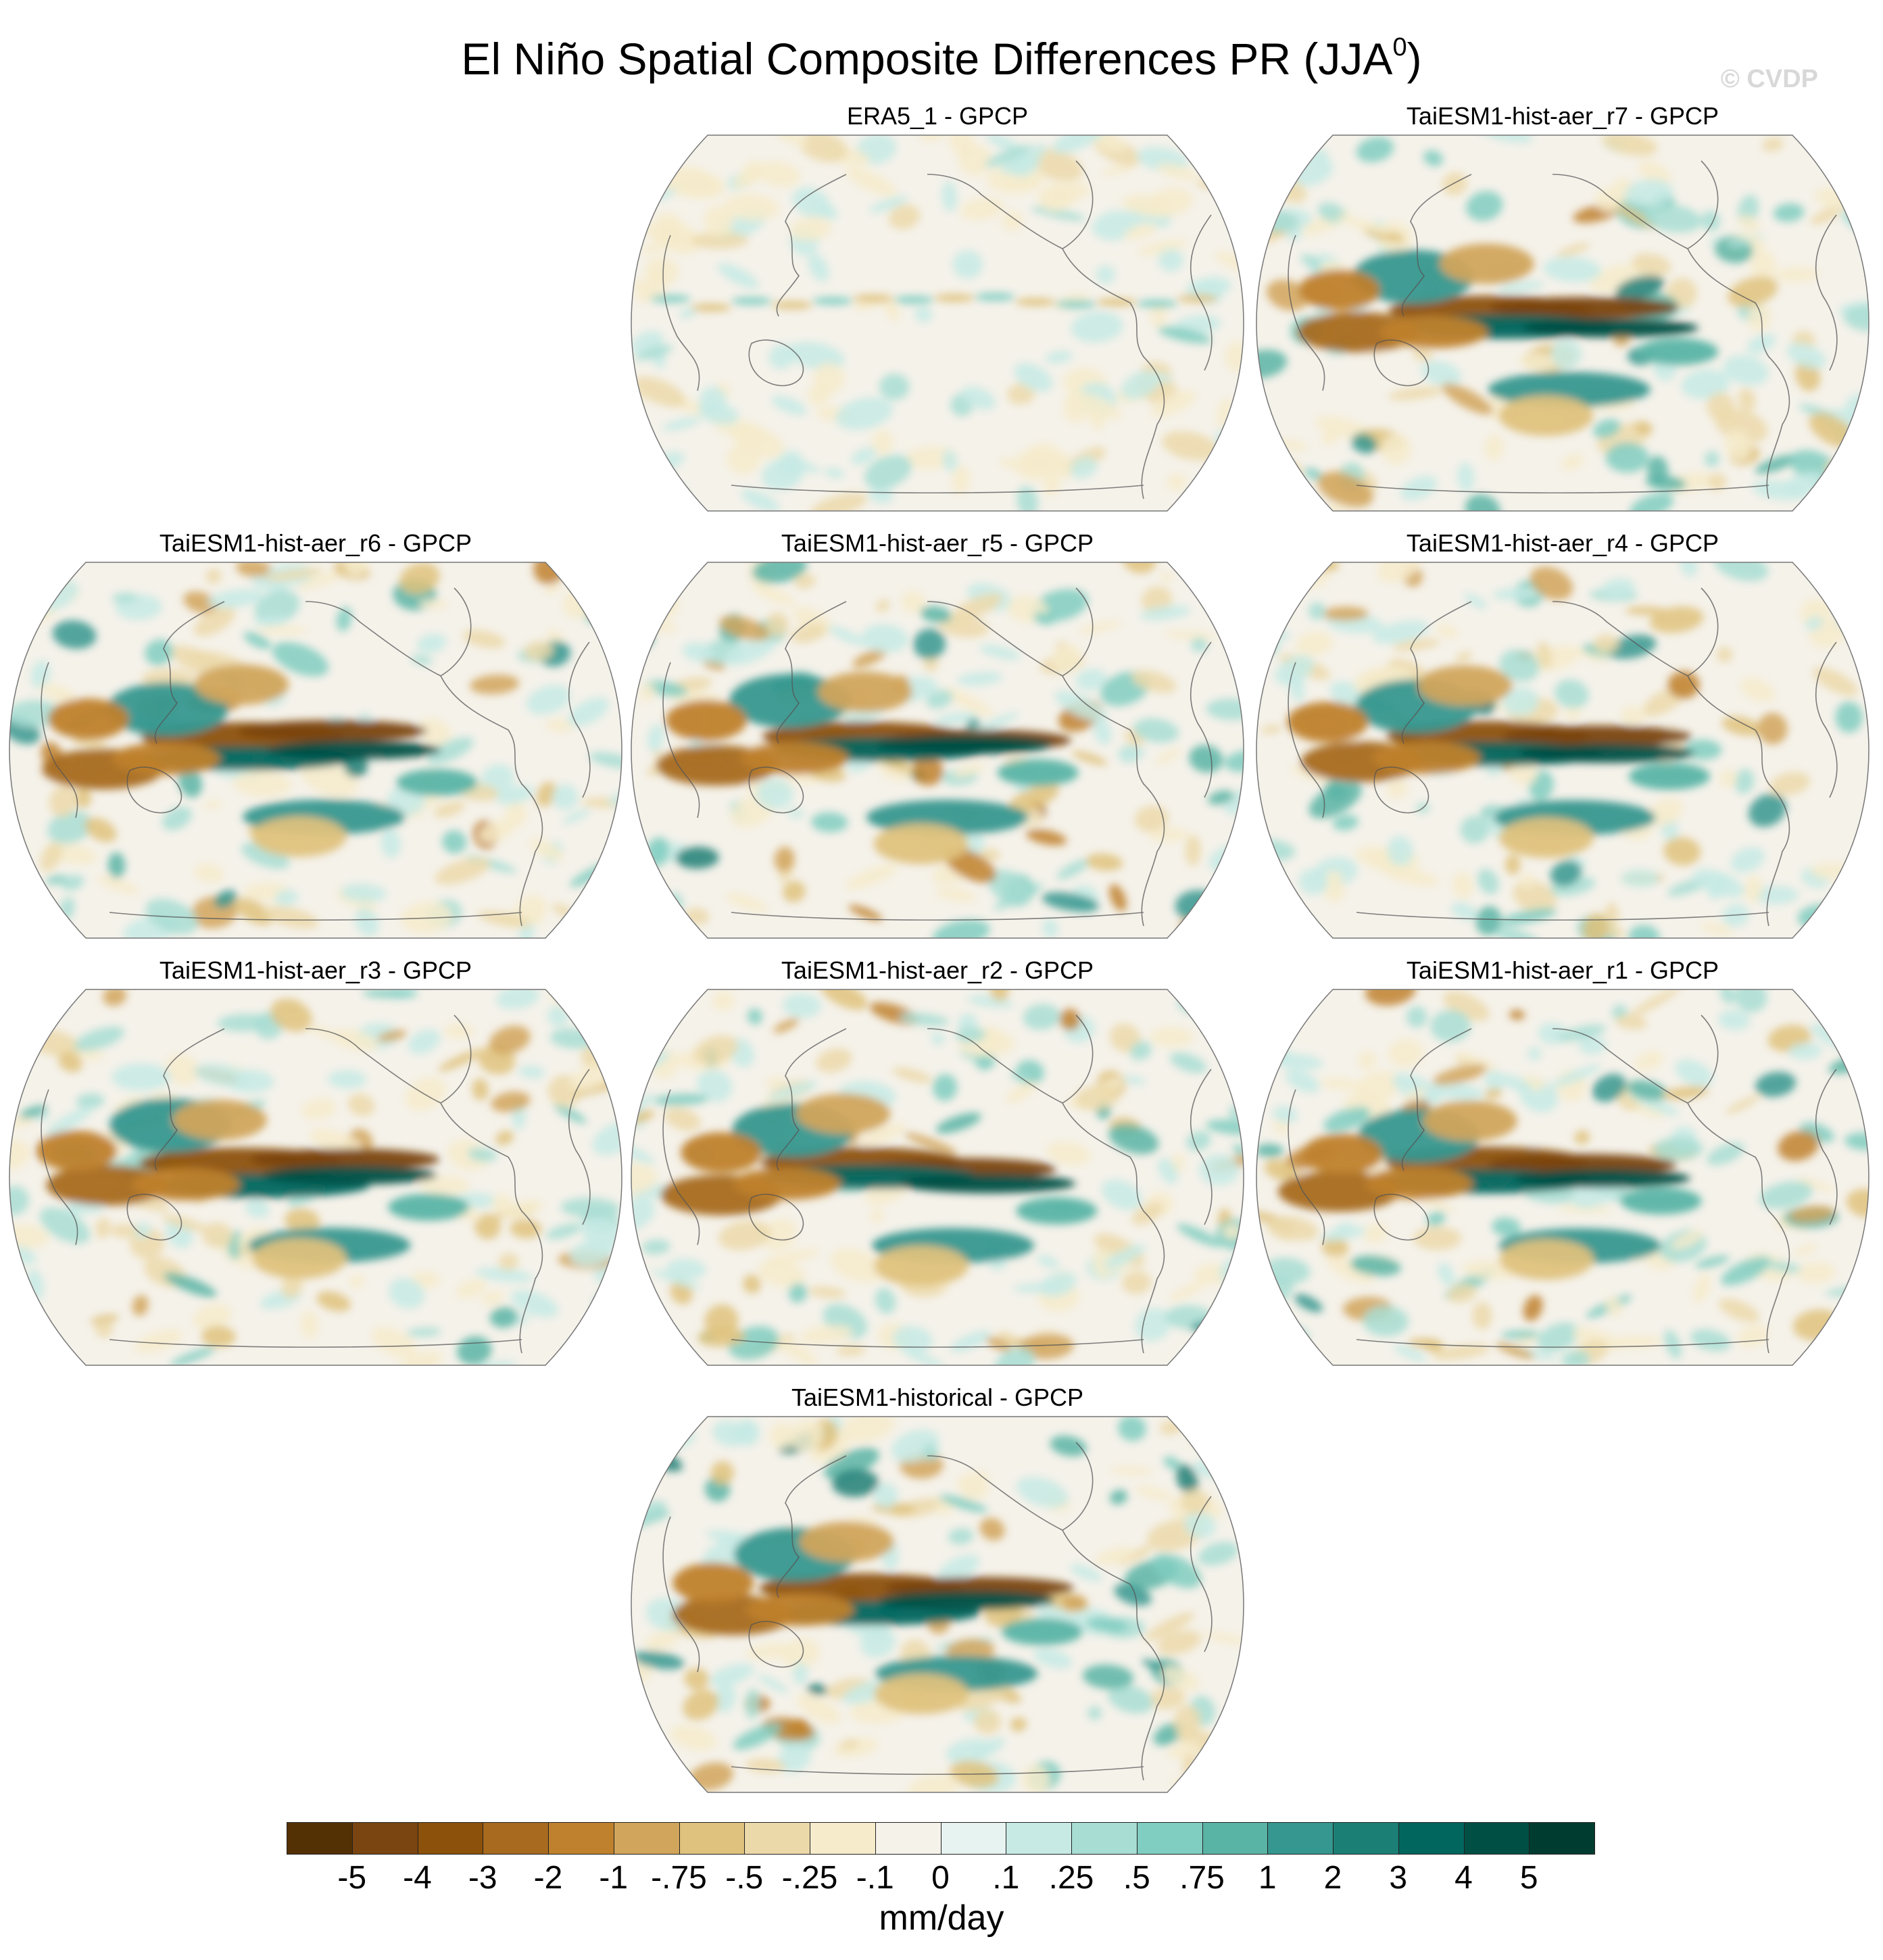 This screenshot has width=1883, height=1960. I want to click on panel-title: TaiESM1-historical - GPCP, so click(938, 1397).